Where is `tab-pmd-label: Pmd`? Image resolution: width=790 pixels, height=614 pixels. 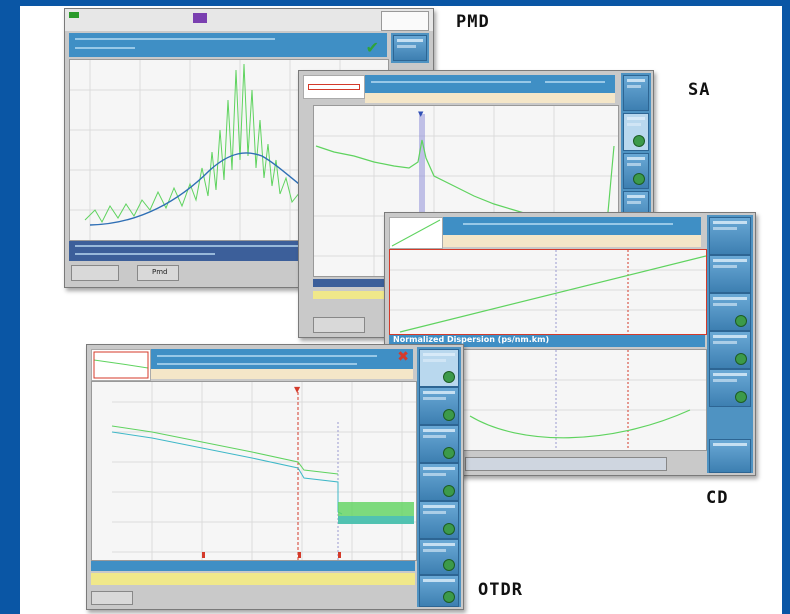
tab-pmd-label: Pmd is located at coordinates (160, 272).